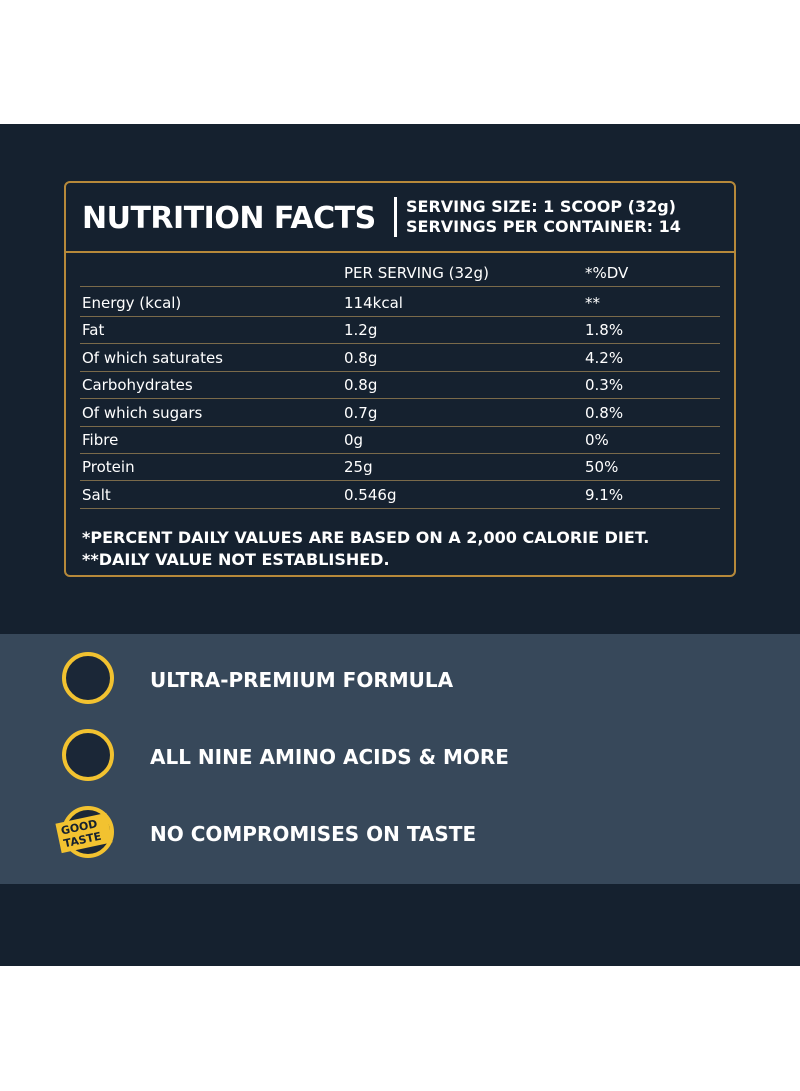 This screenshot has width=800, height=1091. What do you see at coordinates (607, 273) in the screenshot?
I see `column-label: *%DV` at bounding box center [607, 273].